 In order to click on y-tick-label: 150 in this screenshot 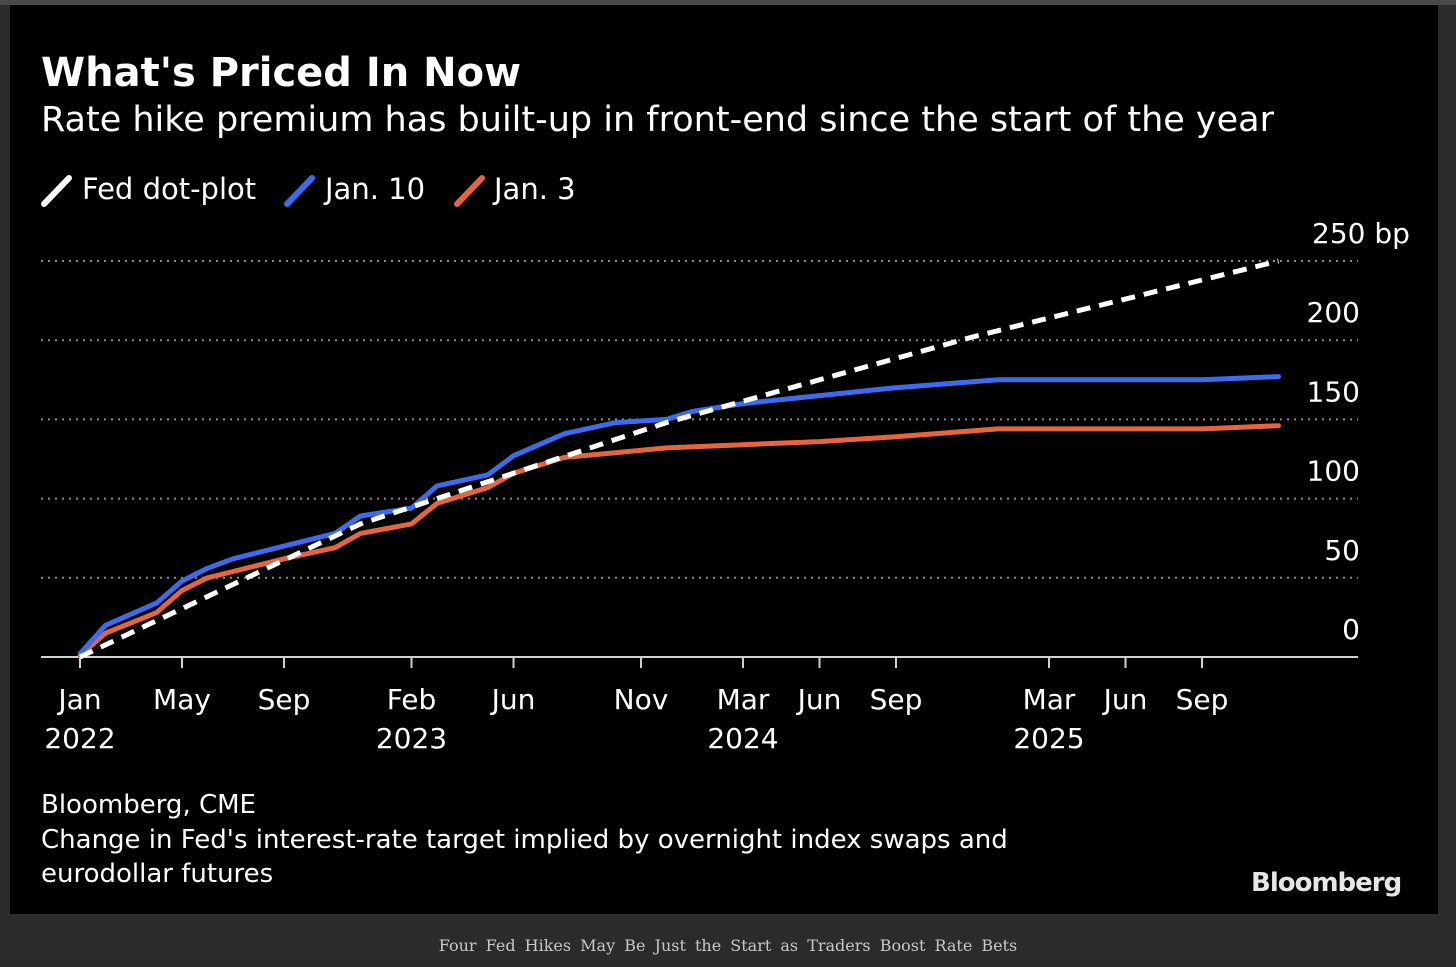, I will do `click(1333, 391)`.